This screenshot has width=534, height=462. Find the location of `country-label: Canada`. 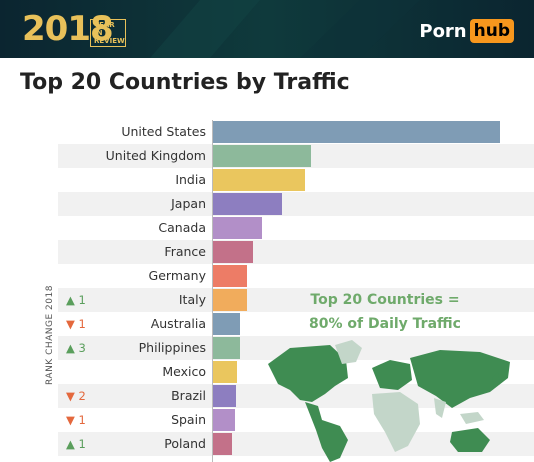

country-label: Canada is located at coordinates (182, 227).